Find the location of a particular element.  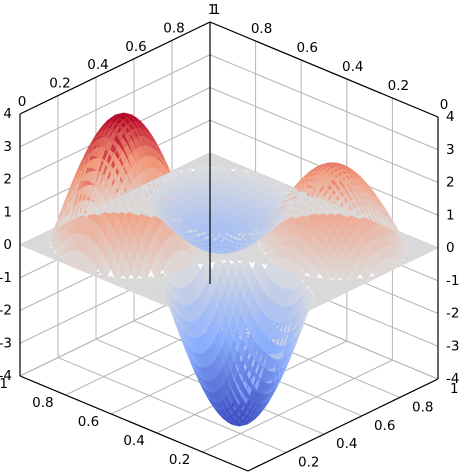

y-tick-label-front: 1 is located at coordinates (454, 389).